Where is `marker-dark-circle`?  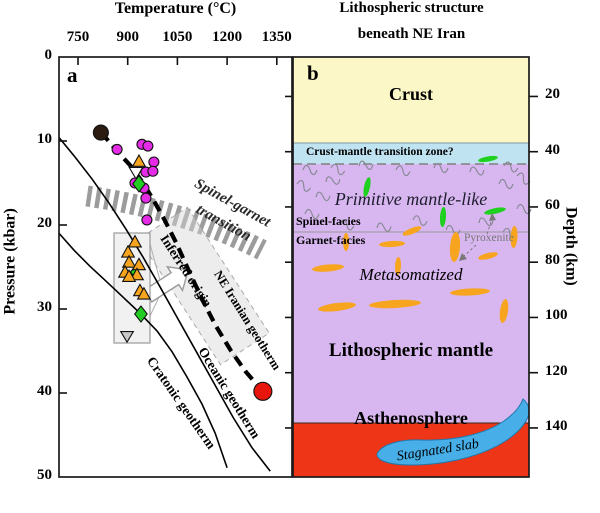 marker-dark-circle is located at coordinates (100, 132).